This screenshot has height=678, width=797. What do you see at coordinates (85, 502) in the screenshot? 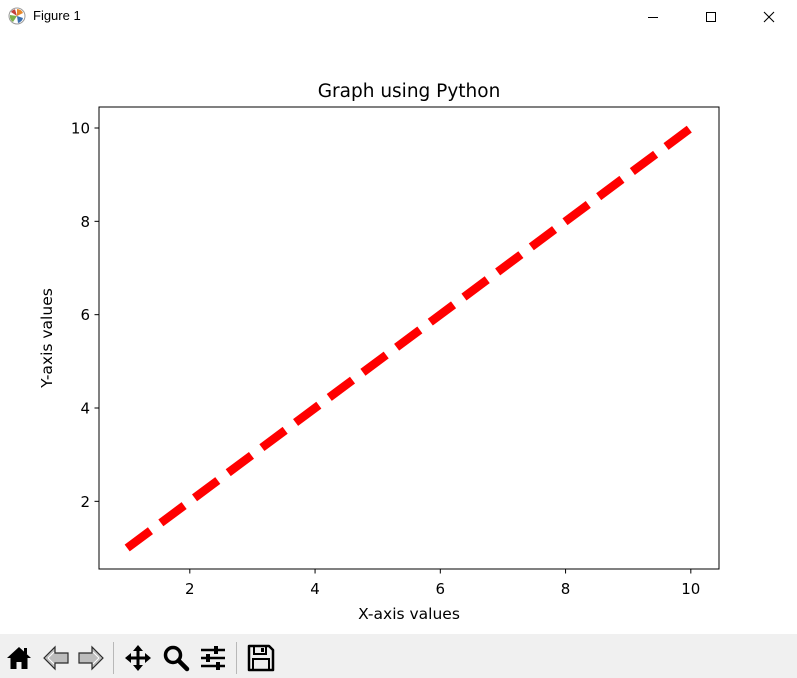
I see `y-tick-label: 2` at bounding box center [85, 502].